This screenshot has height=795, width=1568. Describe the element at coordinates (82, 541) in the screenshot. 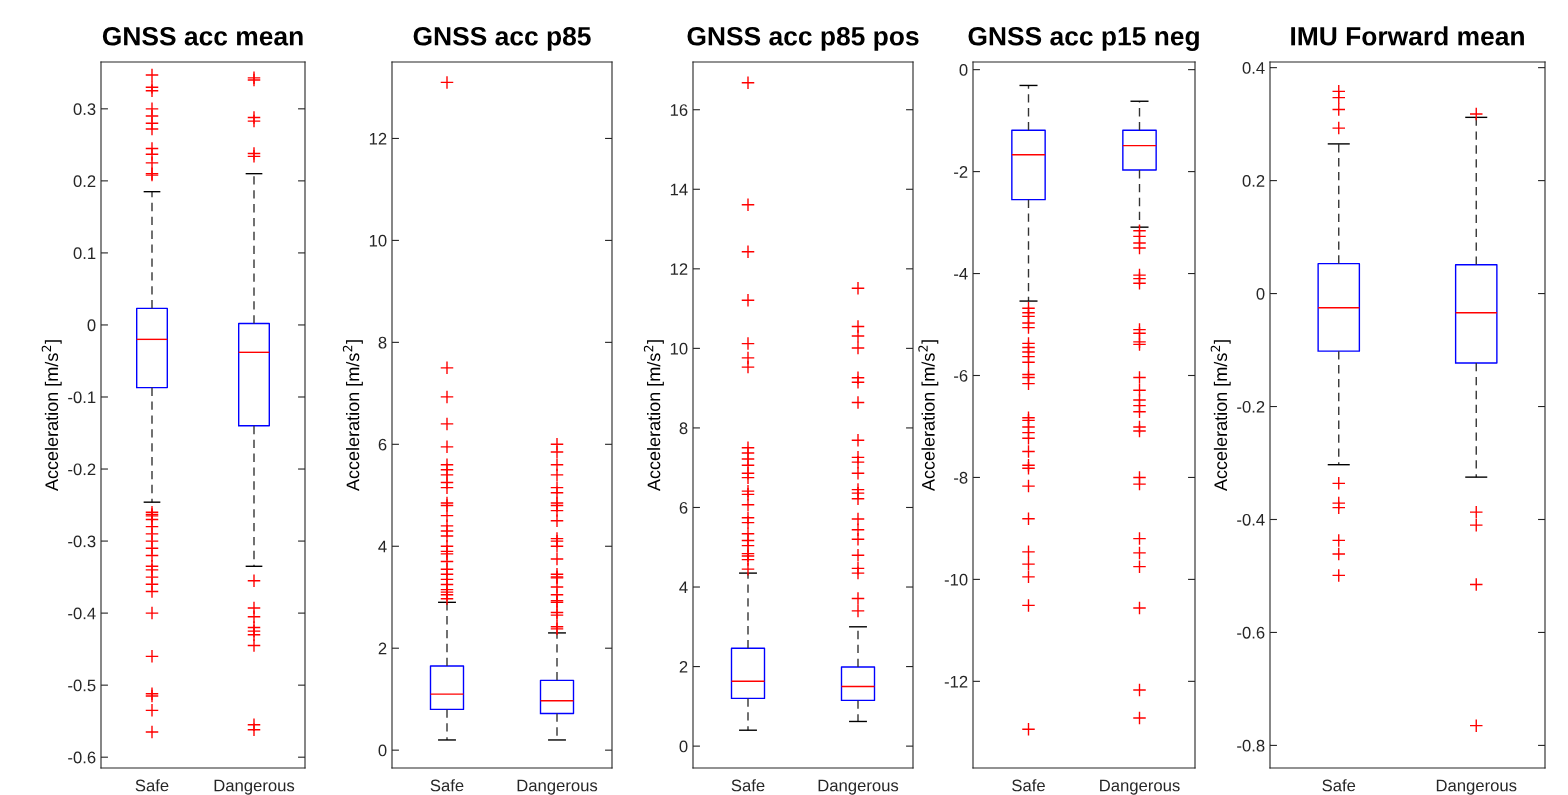

I see `y-tick-label: -0.3` at that location.